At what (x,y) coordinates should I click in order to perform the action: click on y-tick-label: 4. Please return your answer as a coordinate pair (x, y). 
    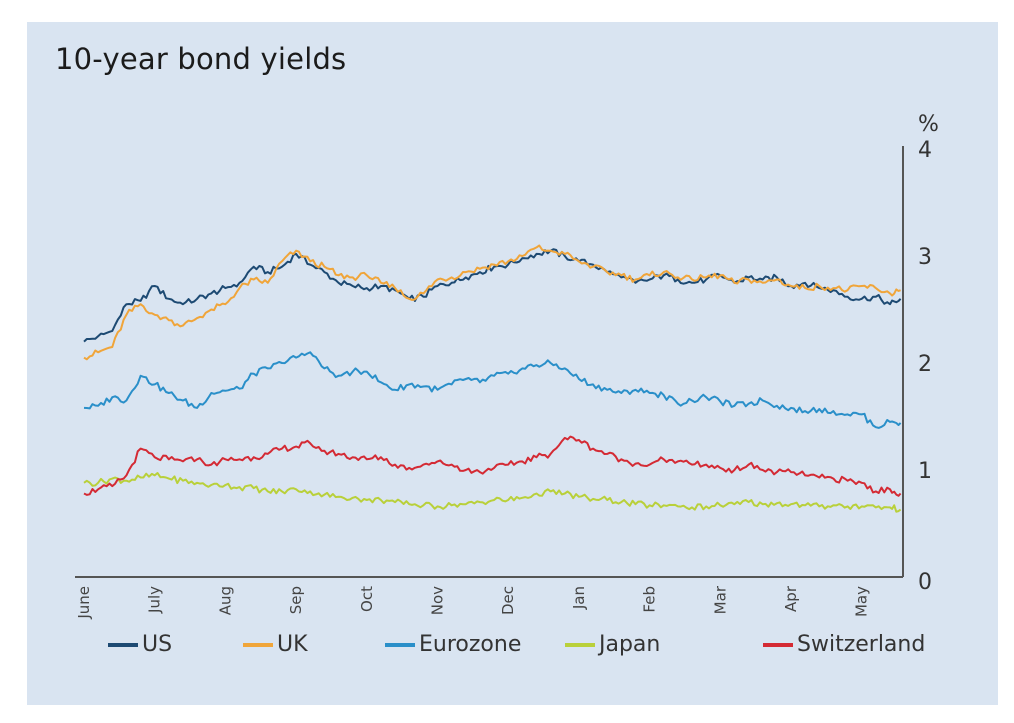
    Looking at the image, I should click on (925, 150).